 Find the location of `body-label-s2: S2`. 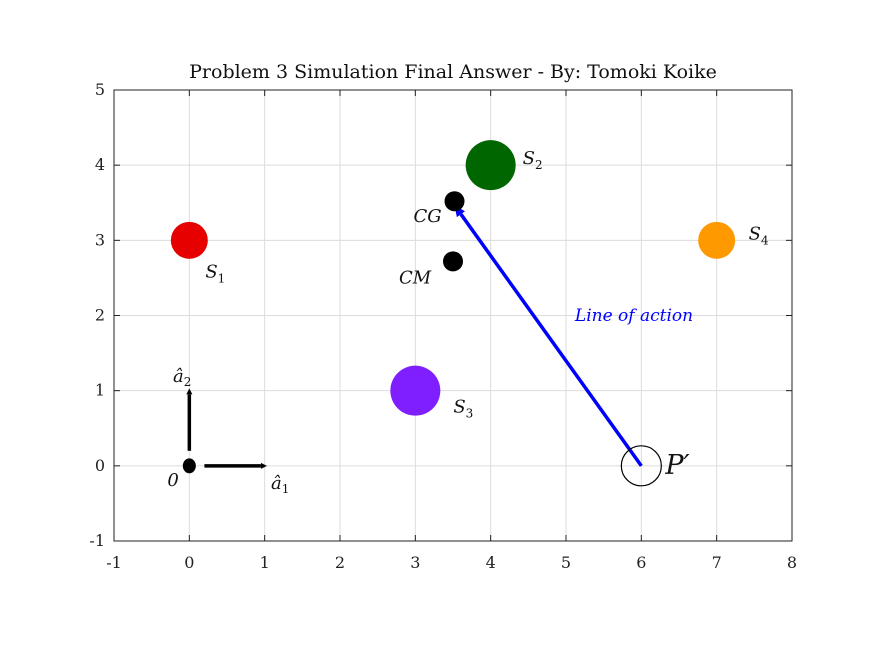

body-label-s2: S2 is located at coordinates (533, 160).